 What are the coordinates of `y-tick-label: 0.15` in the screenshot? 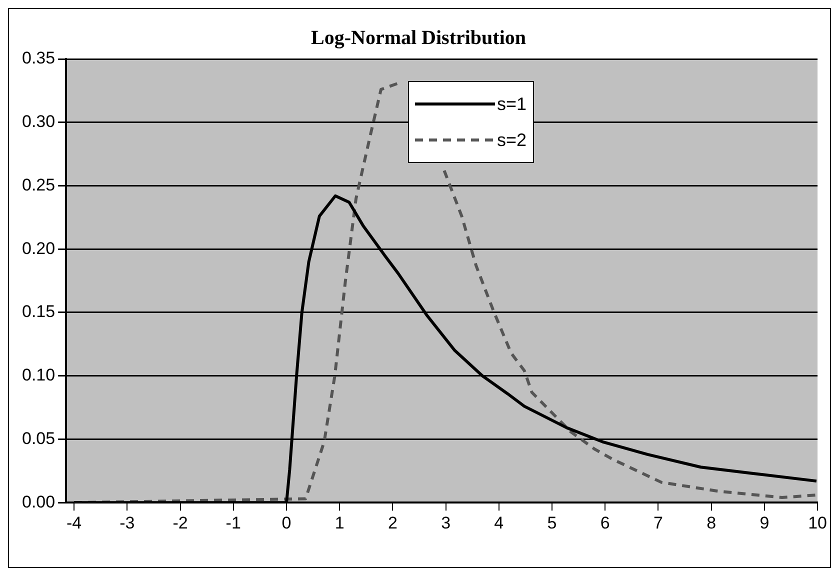 It's located at (39, 312).